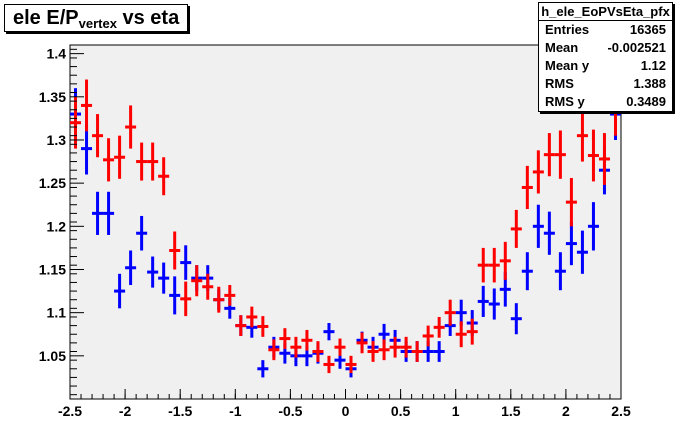 The width and height of the screenshot is (692, 444). What do you see at coordinates (57, 226) in the screenshot?
I see `y-tick-label: 1.2` at bounding box center [57, 226].